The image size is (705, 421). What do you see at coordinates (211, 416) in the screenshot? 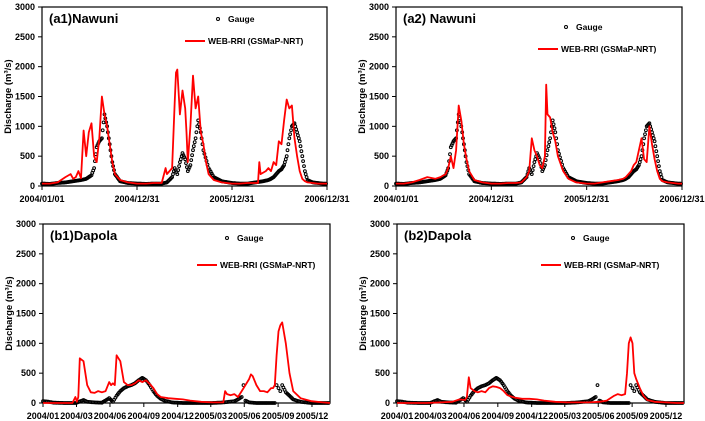
I see `x-tick-label: 2005/03` at bounding box center [211, 416].